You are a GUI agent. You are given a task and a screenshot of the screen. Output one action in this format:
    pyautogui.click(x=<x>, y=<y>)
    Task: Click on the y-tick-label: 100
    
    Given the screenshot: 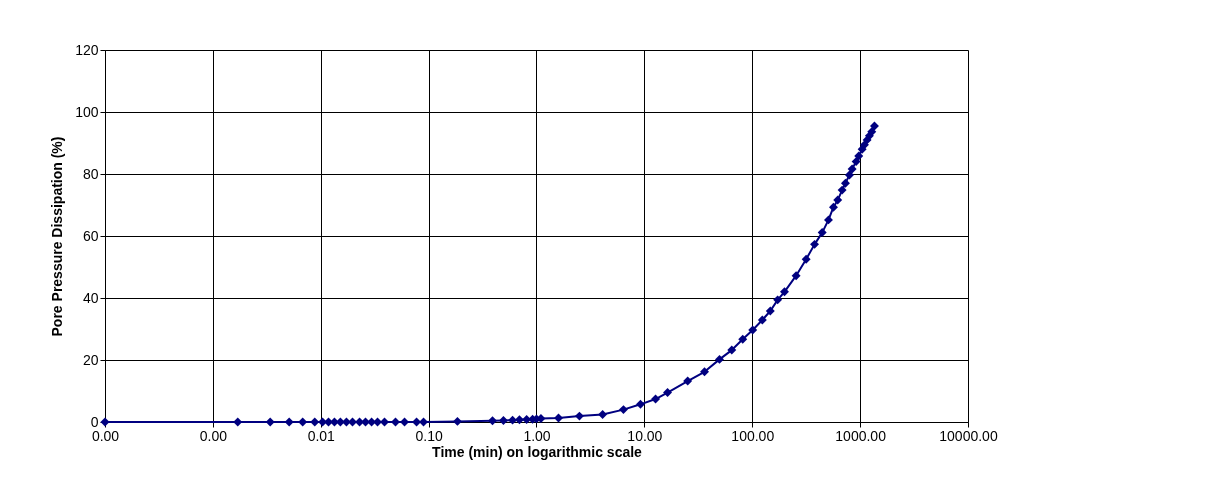 What is the action you would take?
    pyautogui.click(x=87, y=111)
    